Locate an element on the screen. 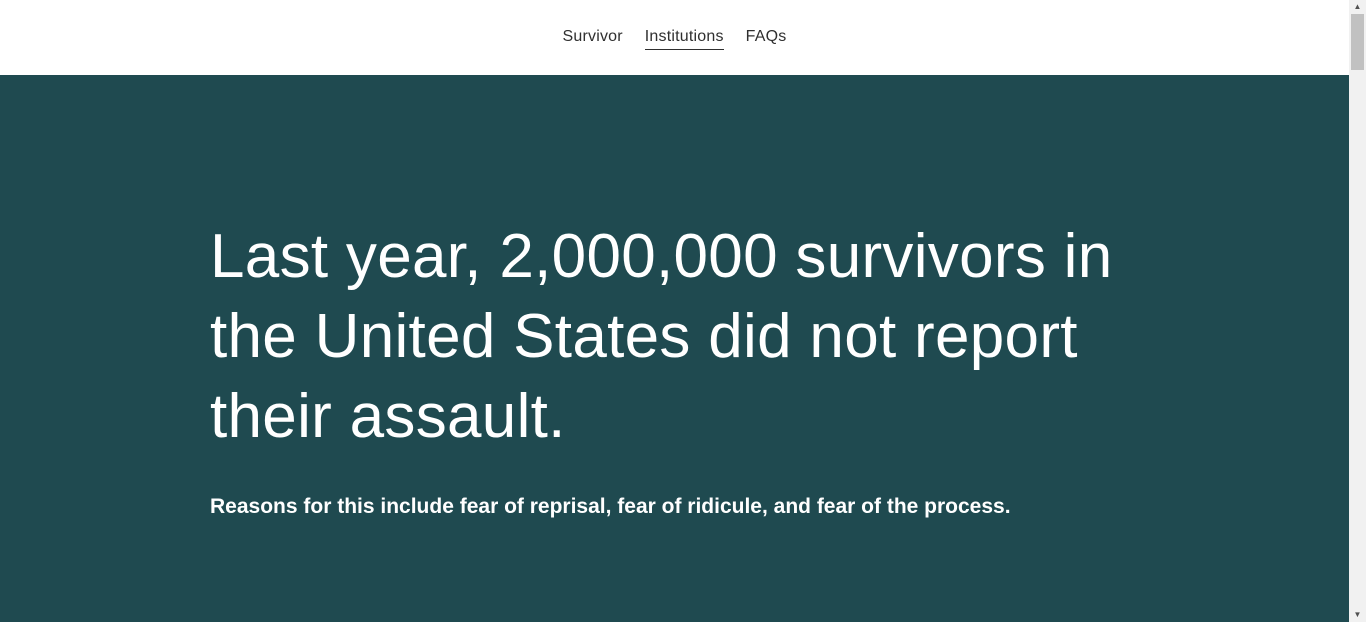  site-header: Survivor Institutions FAQs is located at coordinates (674, 37).